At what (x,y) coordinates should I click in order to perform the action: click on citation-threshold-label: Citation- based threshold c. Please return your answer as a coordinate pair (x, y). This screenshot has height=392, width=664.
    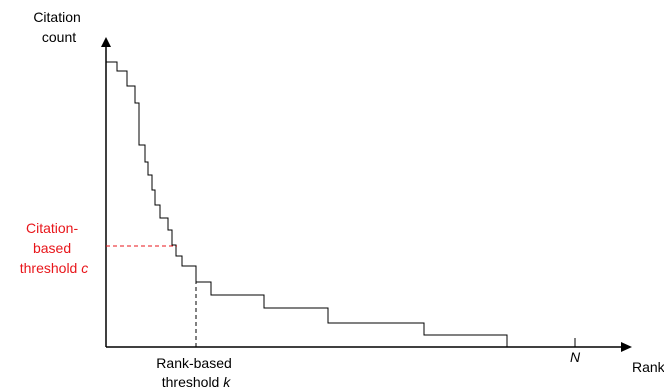
    Looking at the image, I should click on (54, 248).